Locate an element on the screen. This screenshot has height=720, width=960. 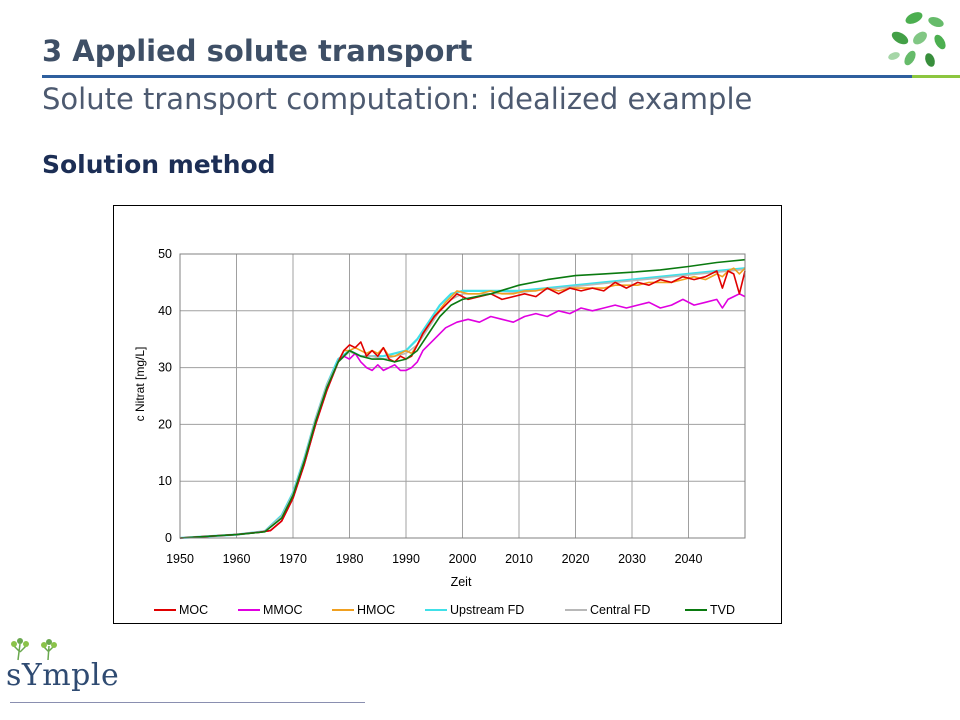
y-tick-label: 0 is located at coordinates (168, 538).